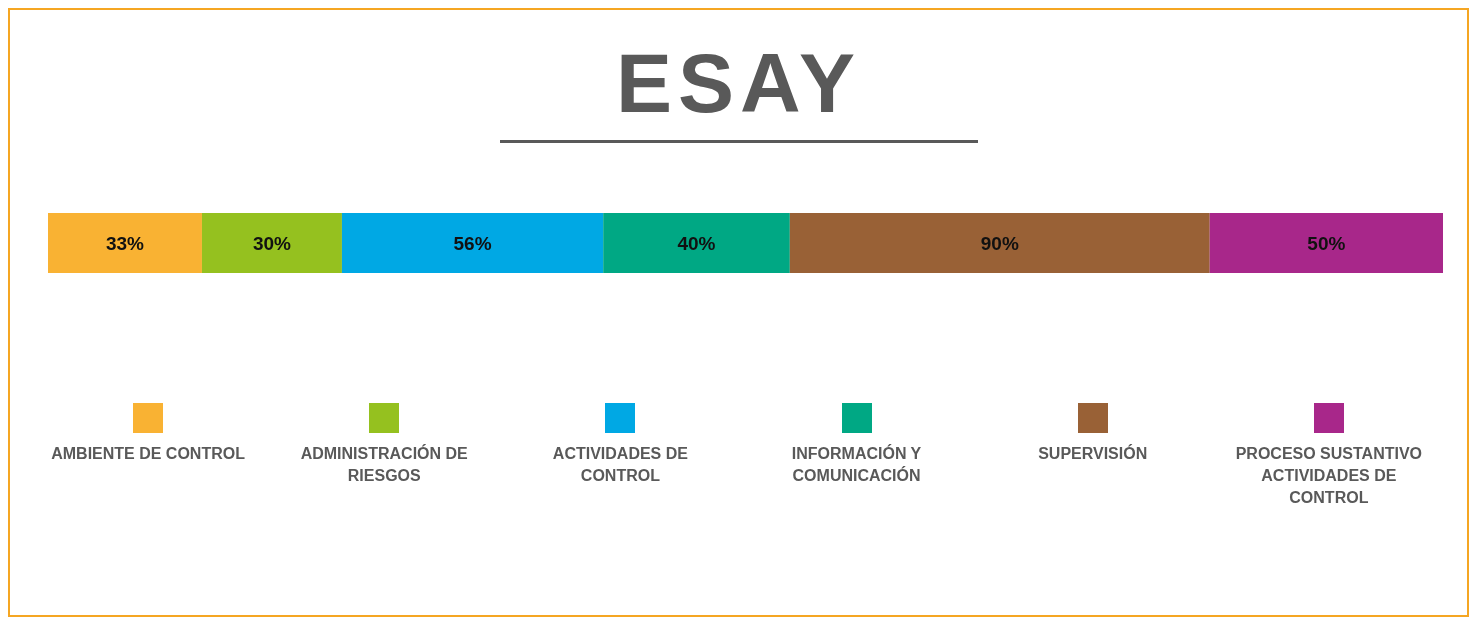 Image resolution: width=1477 pixels, height=625 pixels. What do you see at coordinates (1329, 476) in the screenshot?
I see `legend-label: PROCESO SUSTANTIVO ACTIVIDADES DE CONTROL` at bounding box center [1329, 476].